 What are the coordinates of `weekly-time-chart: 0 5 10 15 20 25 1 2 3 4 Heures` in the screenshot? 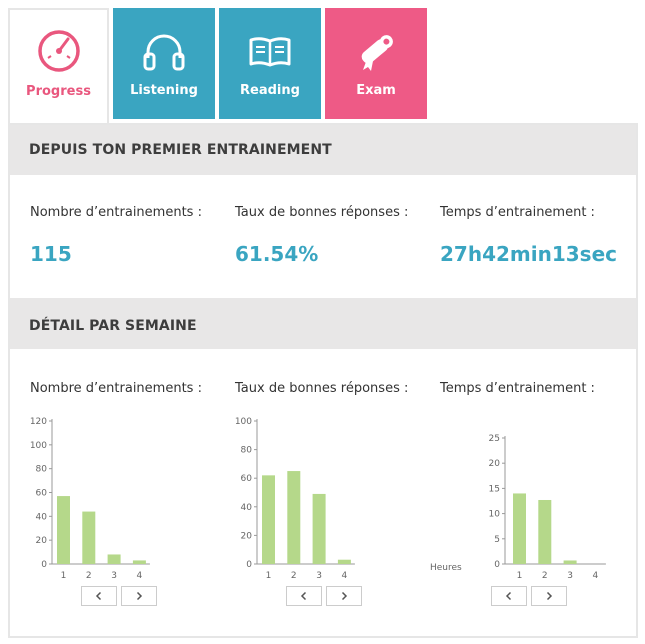 It's located at (518, 498).